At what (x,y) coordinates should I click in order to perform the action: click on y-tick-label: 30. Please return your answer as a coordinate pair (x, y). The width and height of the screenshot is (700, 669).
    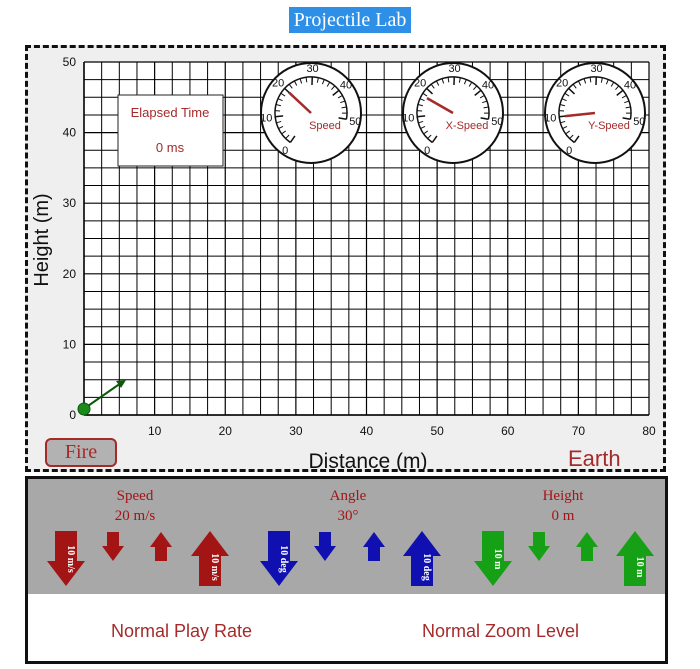
    Looking at the image, I should click on (70, 203).